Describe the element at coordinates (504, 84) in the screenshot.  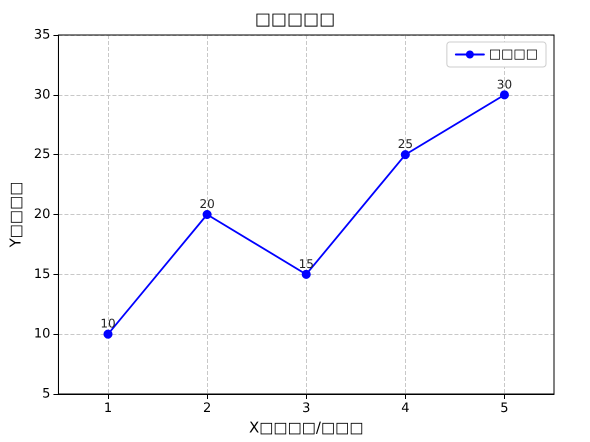
I see `data-label: 30` at that location.